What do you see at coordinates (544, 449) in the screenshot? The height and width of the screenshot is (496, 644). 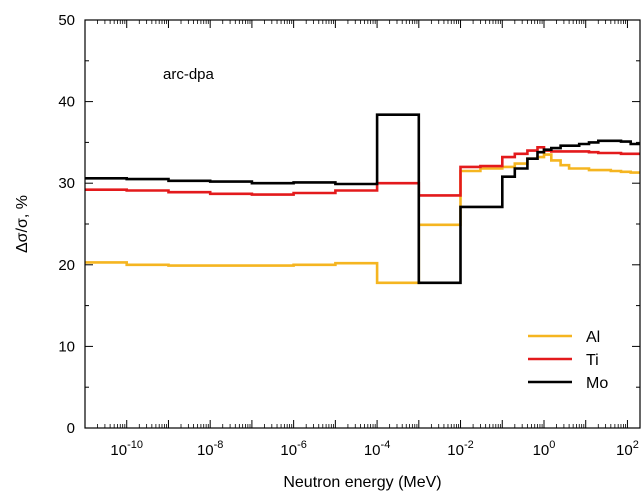 I see `x-tick-label: 10⁰` at bounding box center [544, 449].